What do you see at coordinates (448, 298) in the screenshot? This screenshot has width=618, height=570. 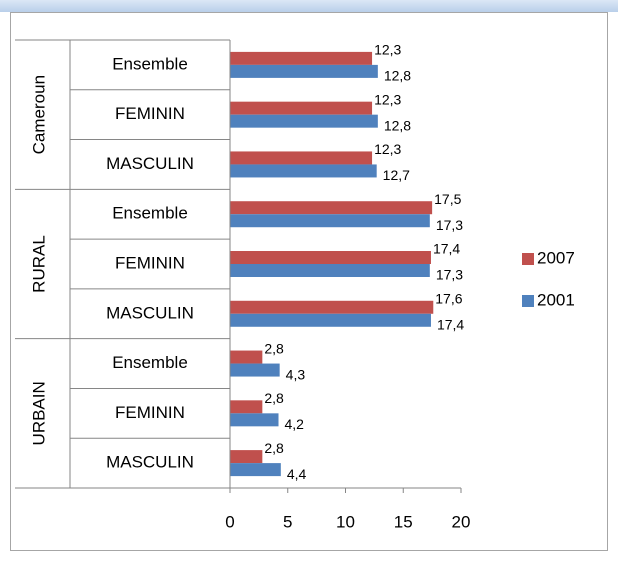 I see `value-label: 17,6` at bounding box center [448, 298].